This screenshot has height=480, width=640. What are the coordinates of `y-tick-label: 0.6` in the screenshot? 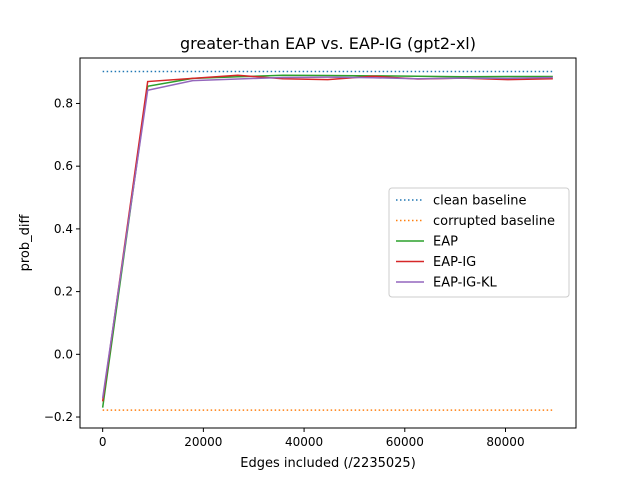 It's located at (63, 166).